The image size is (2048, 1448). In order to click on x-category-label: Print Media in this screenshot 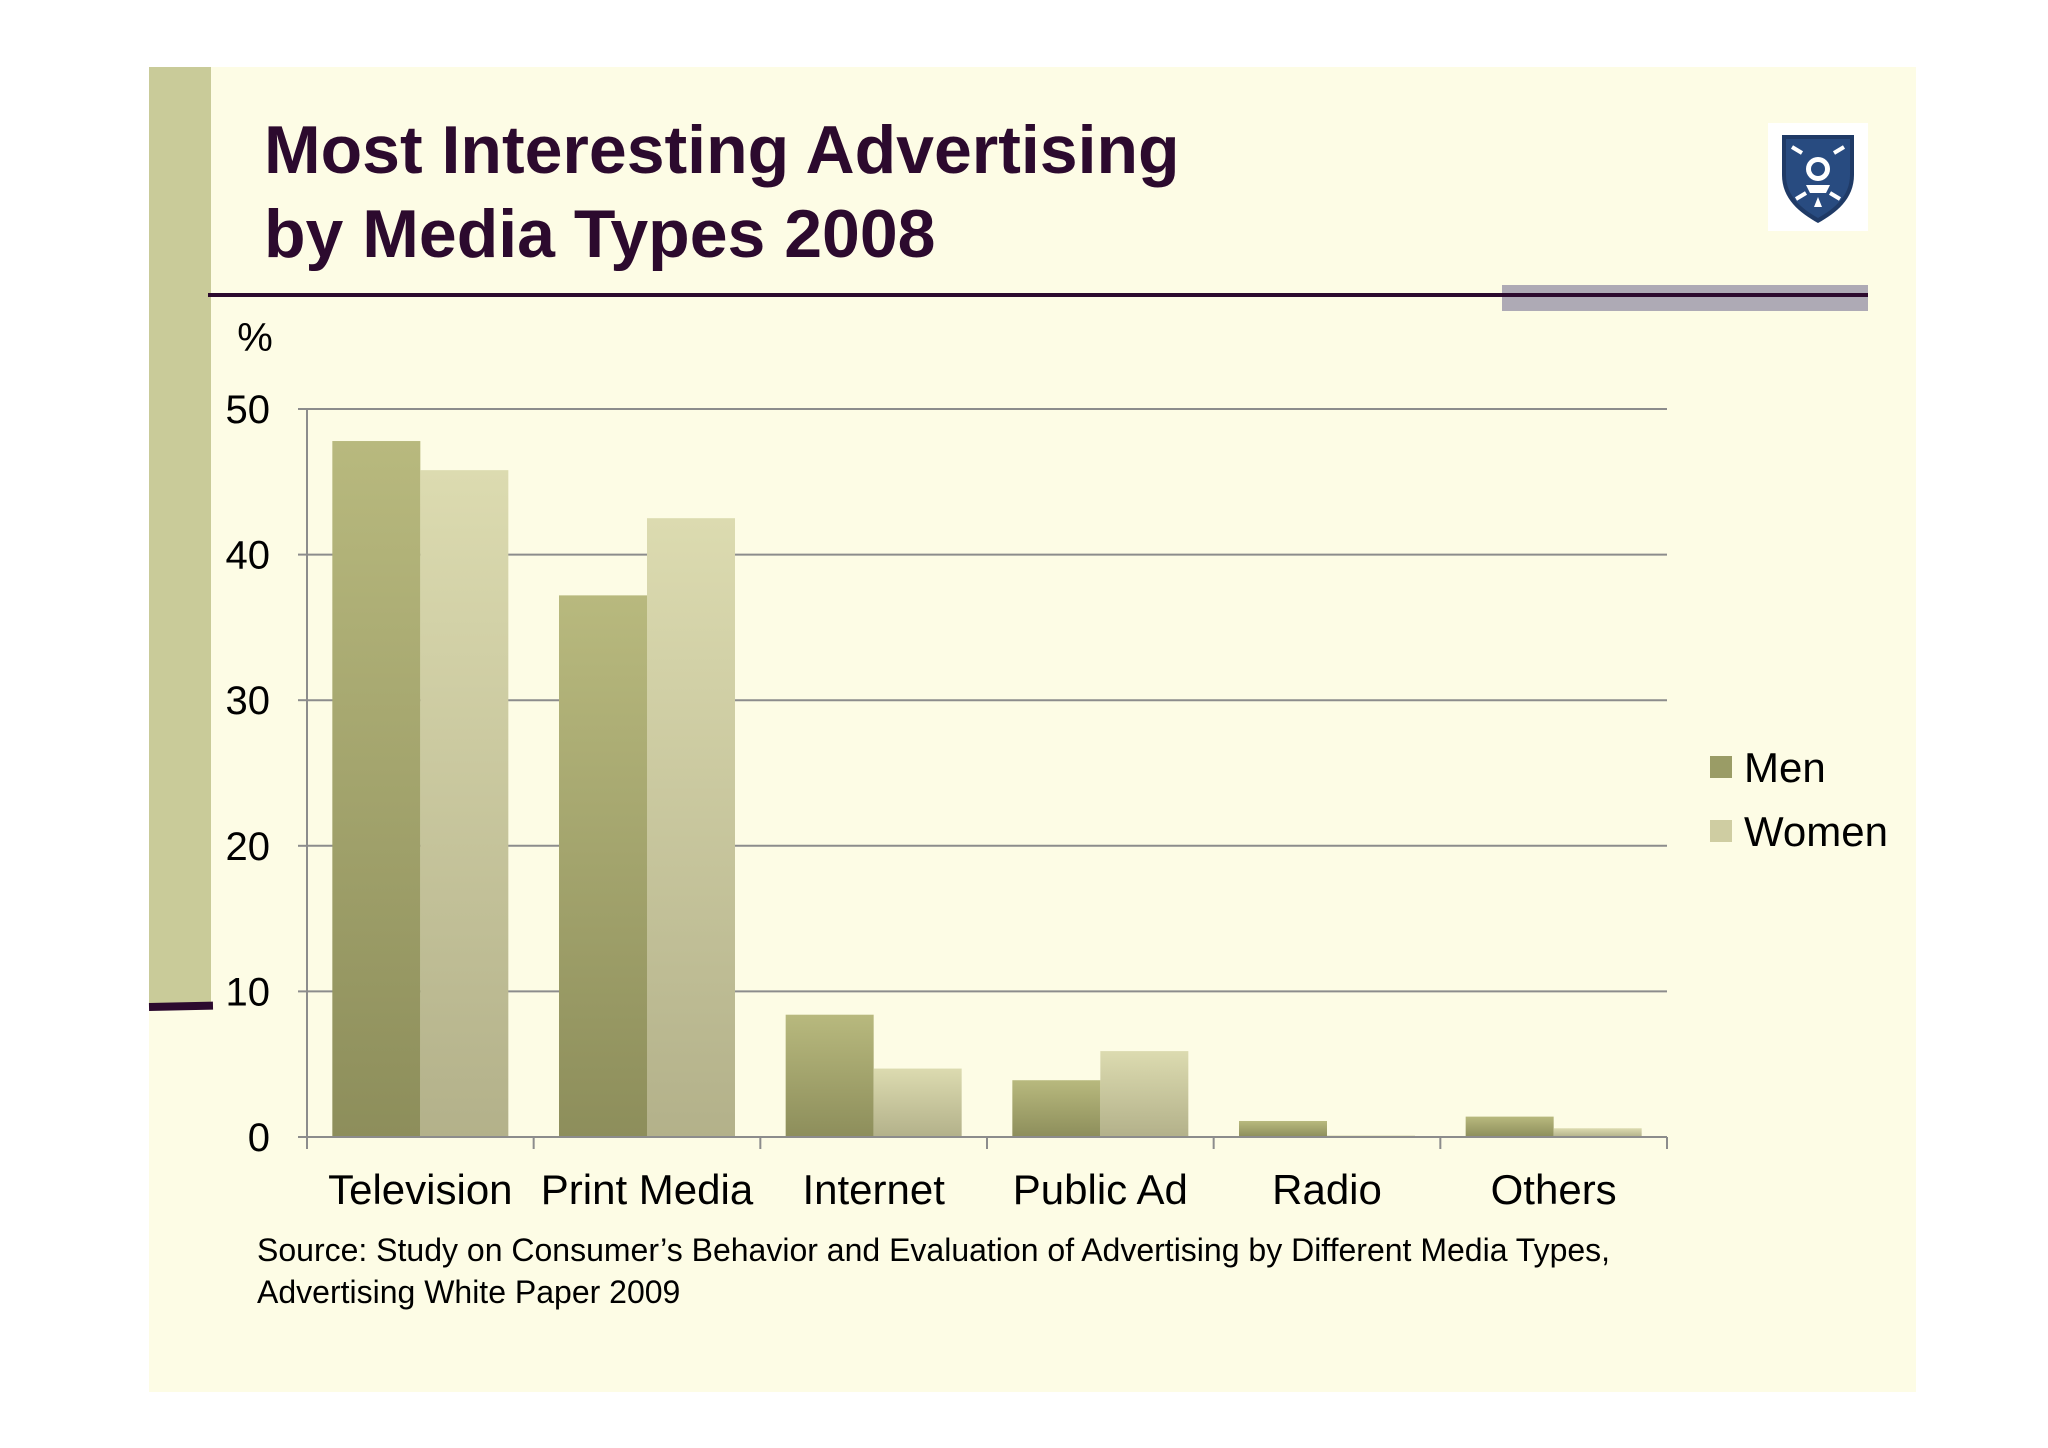, I will do `click(647, 1189)`.